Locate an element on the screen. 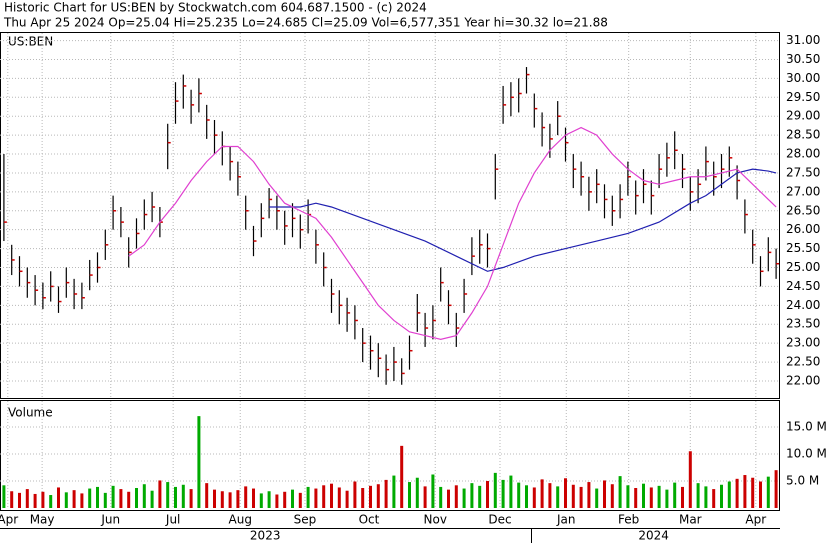 Image resolution: width=830 pixels, height=547 pixels. y-tick-label: 23.50 is located at coordinates (803, 324).